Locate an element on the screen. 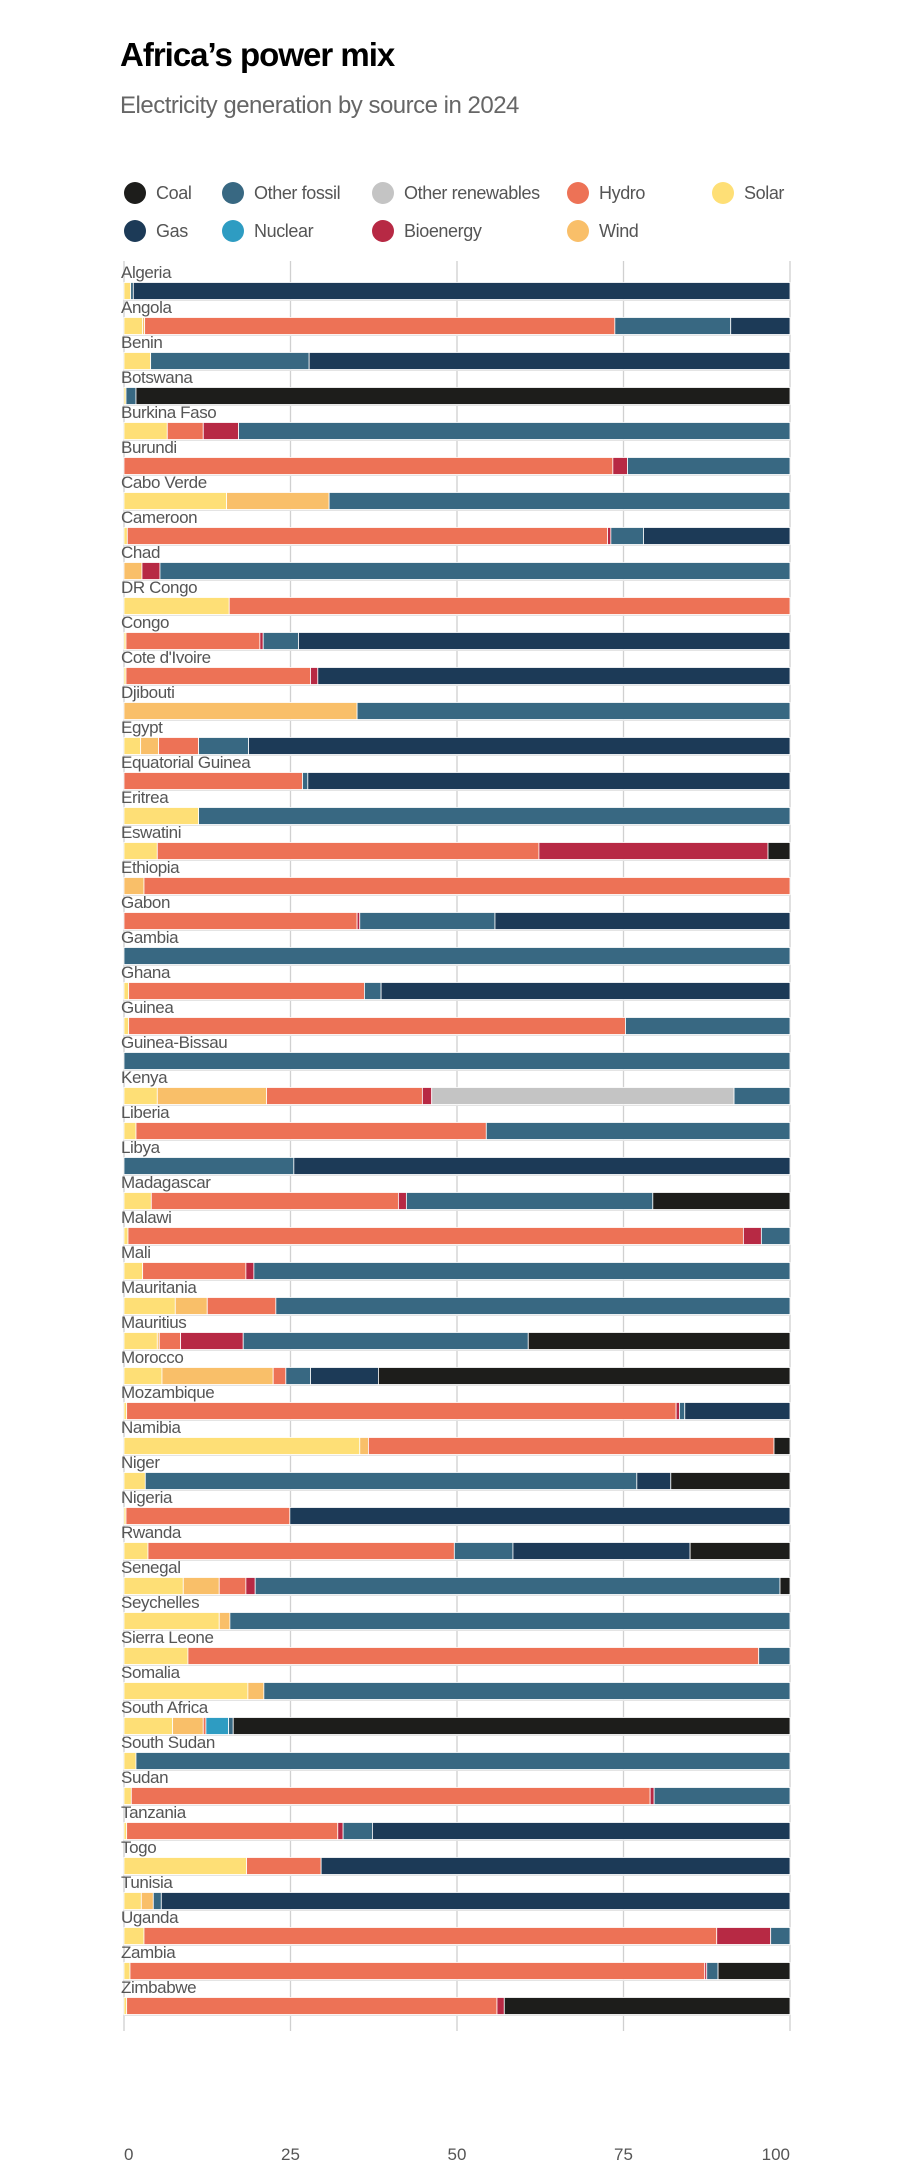  country-label: South Africa is located at coordinates (165, 1707).